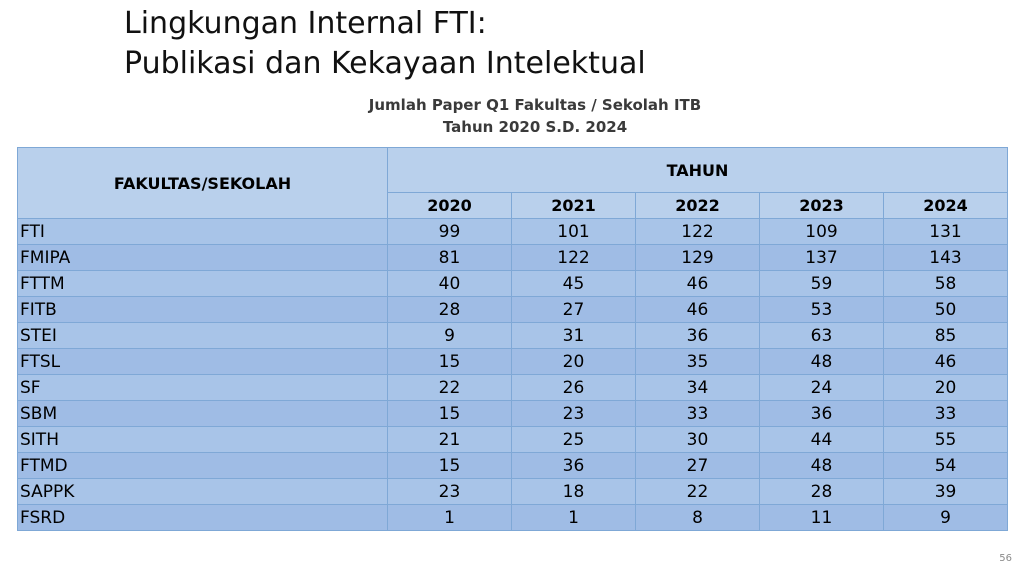 The image size is (1024, 576). Describe the element at coordinates (202, 465) in the screenshot. I see `faculty-cell: FTMD` at that location.